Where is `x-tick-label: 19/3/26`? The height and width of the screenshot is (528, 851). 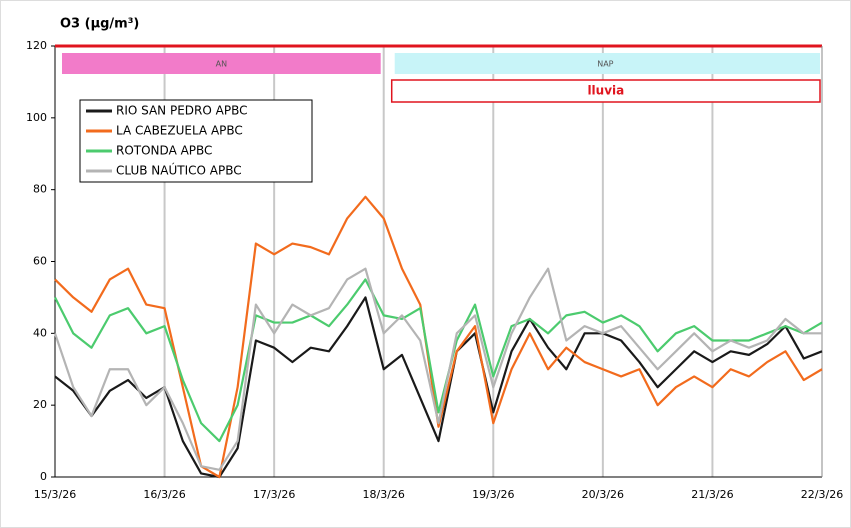
x-tick-label: 19/3/26 is located at coordinates (493, 494).